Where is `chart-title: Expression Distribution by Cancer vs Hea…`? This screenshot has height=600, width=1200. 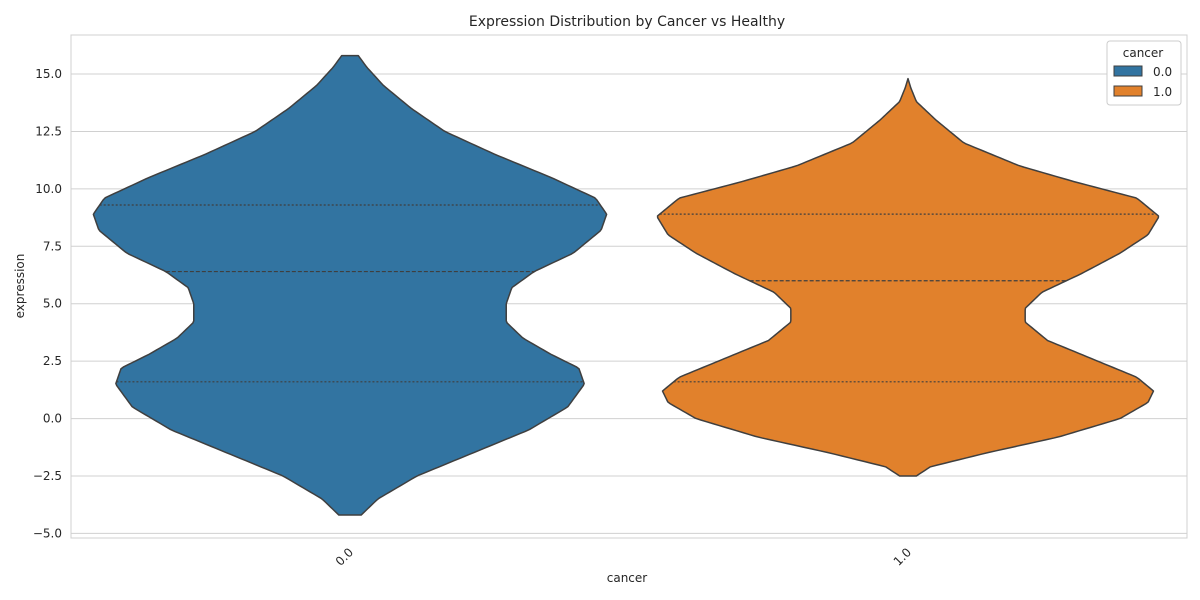 chart-title: Expression Distribution by Cancer vs Hea… is located at coordinates (627, 22).